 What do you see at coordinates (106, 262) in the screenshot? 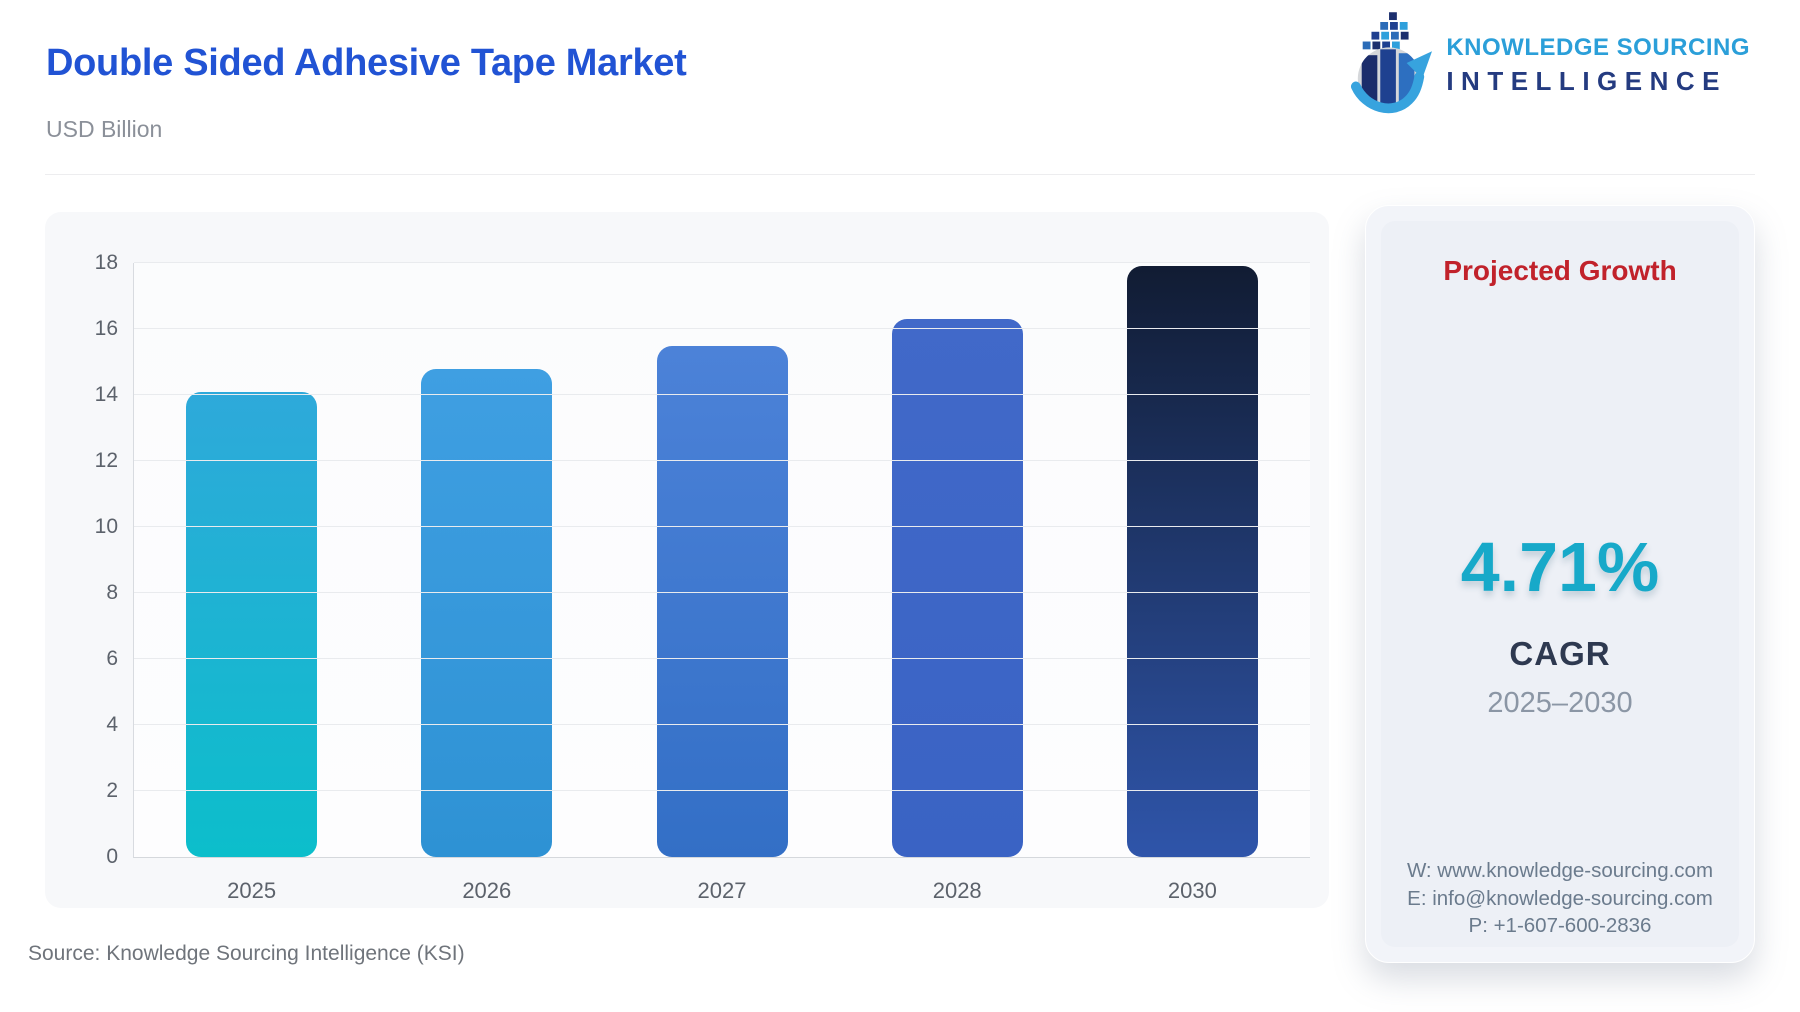
I see `y-axis-tick-label: 18` at bounding box center [106, 262].